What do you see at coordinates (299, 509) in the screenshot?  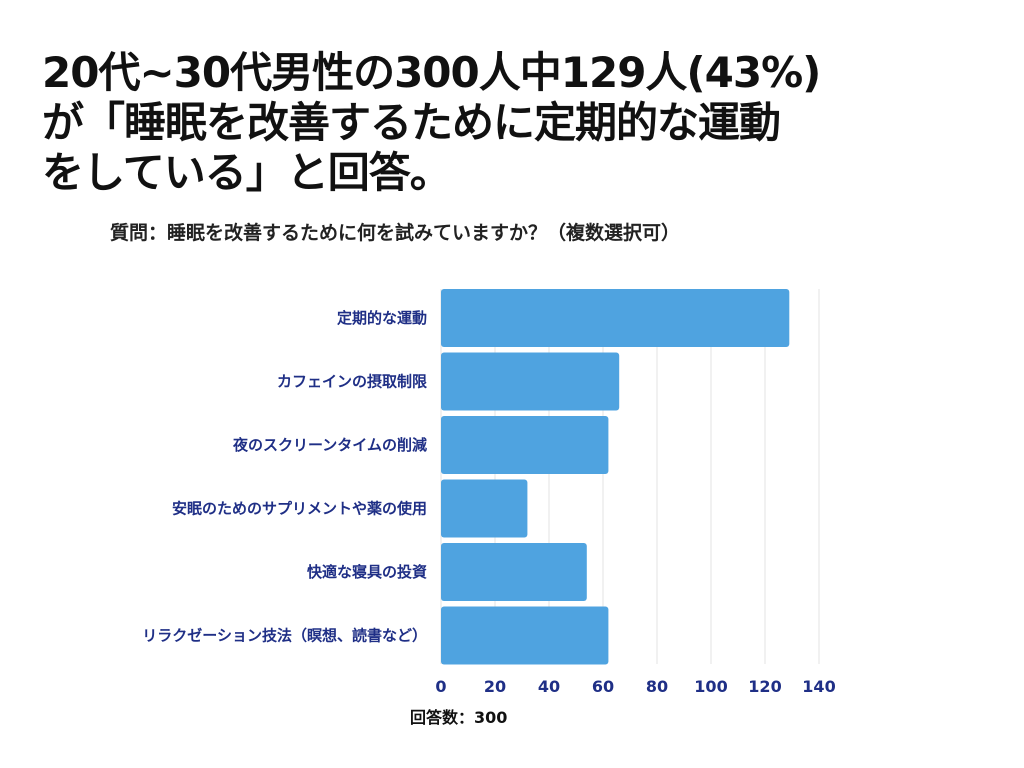 I see `category-label: 安眠のためのサプリメントや薬の使用` at bounding box center [299, 509].